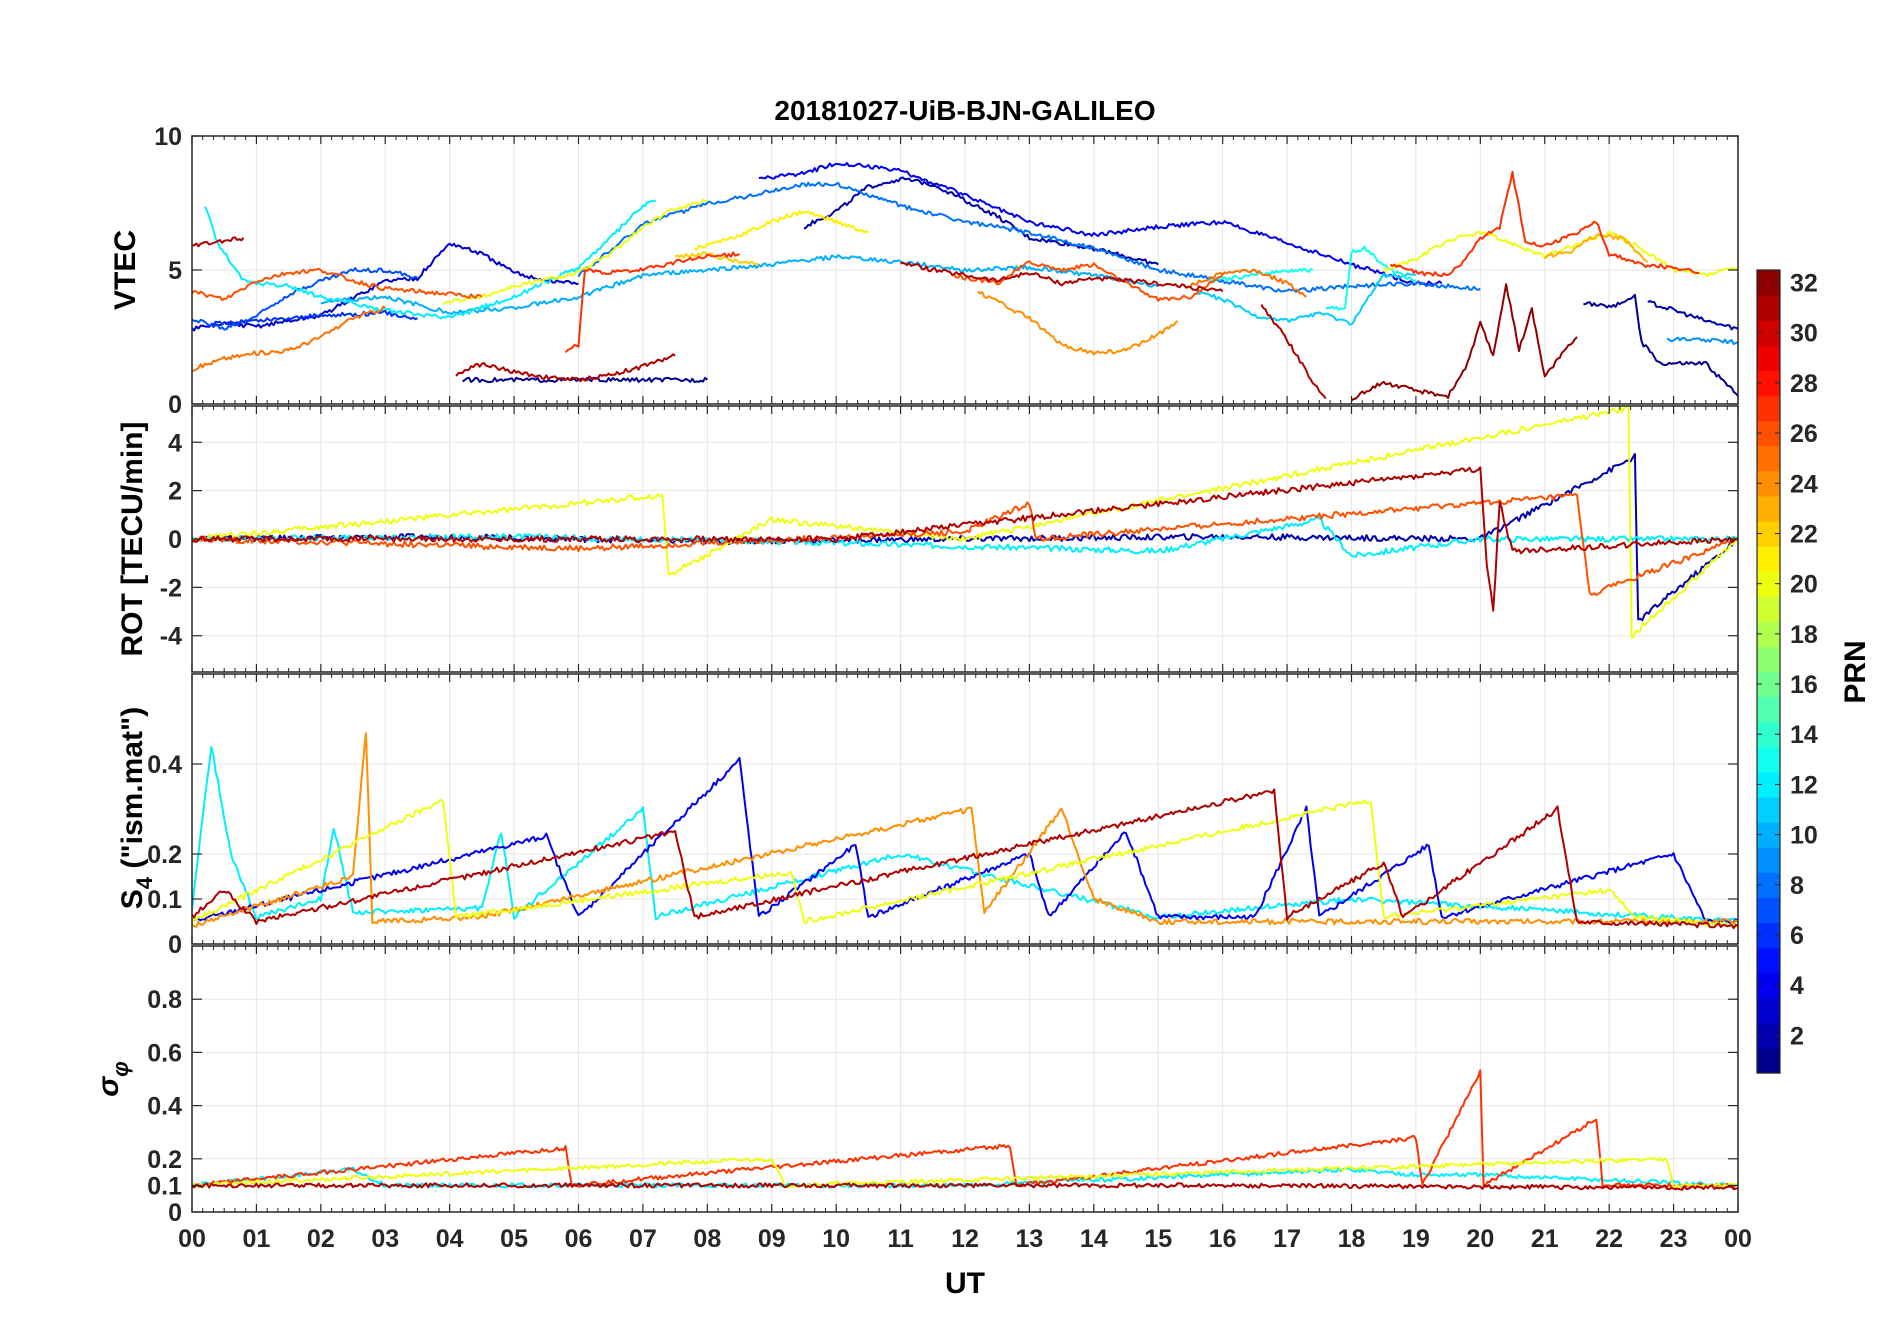  I want to click on rot-y-axis-label: ROT [TECU/min], so click(132, 539).